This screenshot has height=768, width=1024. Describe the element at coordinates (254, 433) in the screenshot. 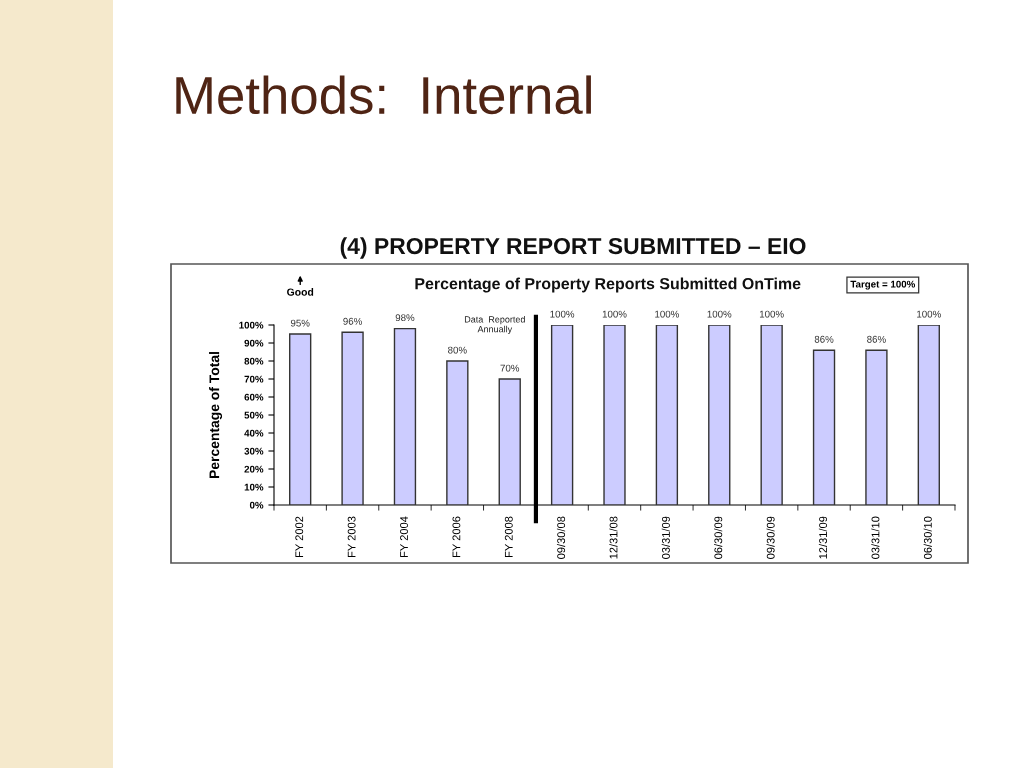

I see `y-tick-label: 40%` at that location.